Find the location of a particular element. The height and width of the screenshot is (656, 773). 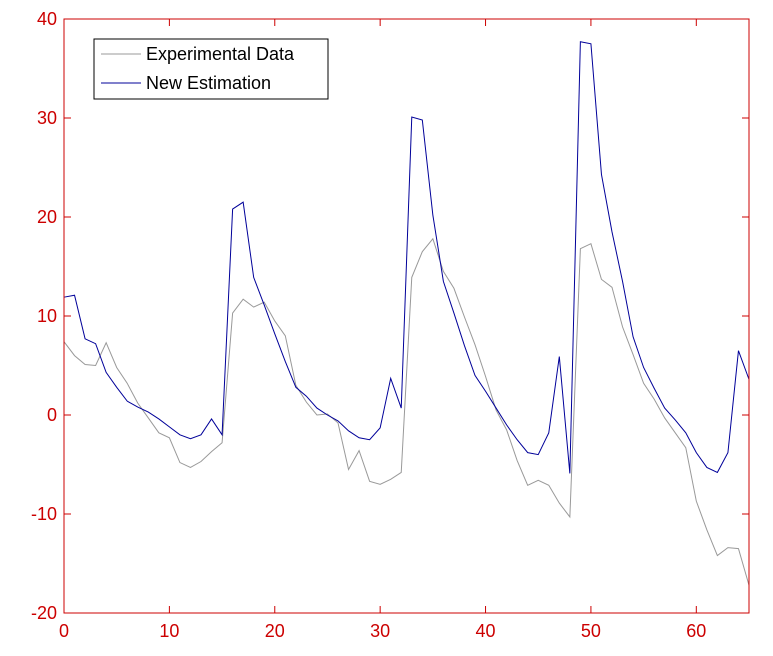

y-tick-label: 20 is located at coordinates (47, 217).